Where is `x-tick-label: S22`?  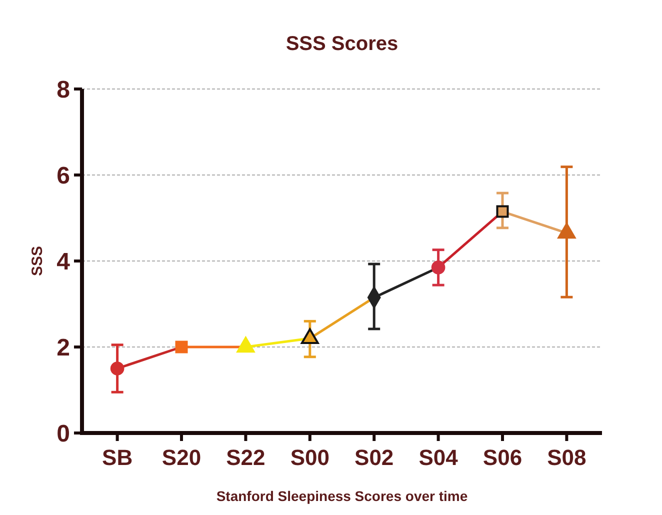 x-tick-label: S22 is located at coordinates (246, 457).